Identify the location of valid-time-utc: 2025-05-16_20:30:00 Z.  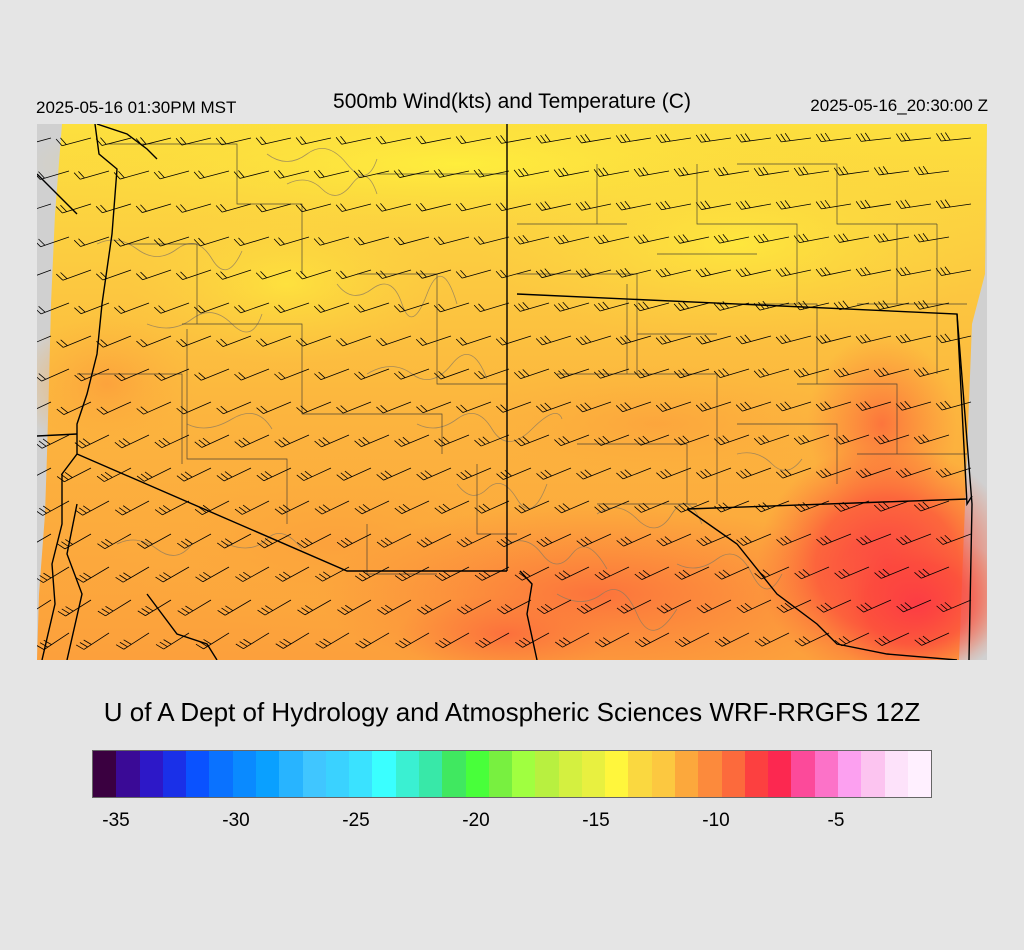
(899, 105).